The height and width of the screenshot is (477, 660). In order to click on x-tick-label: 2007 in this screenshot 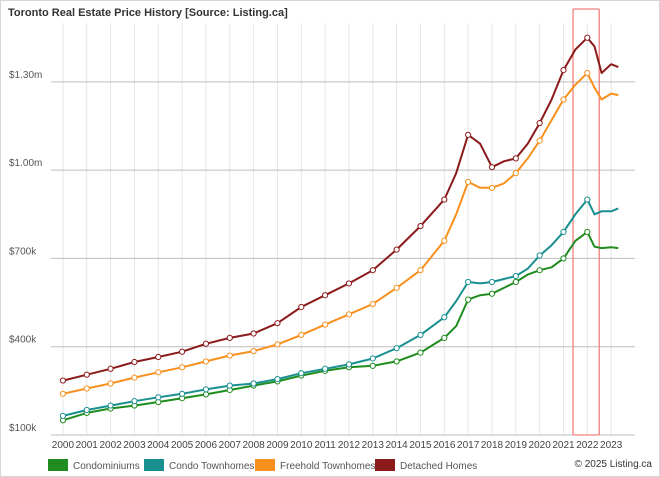, I will do `click(230, 445)`.